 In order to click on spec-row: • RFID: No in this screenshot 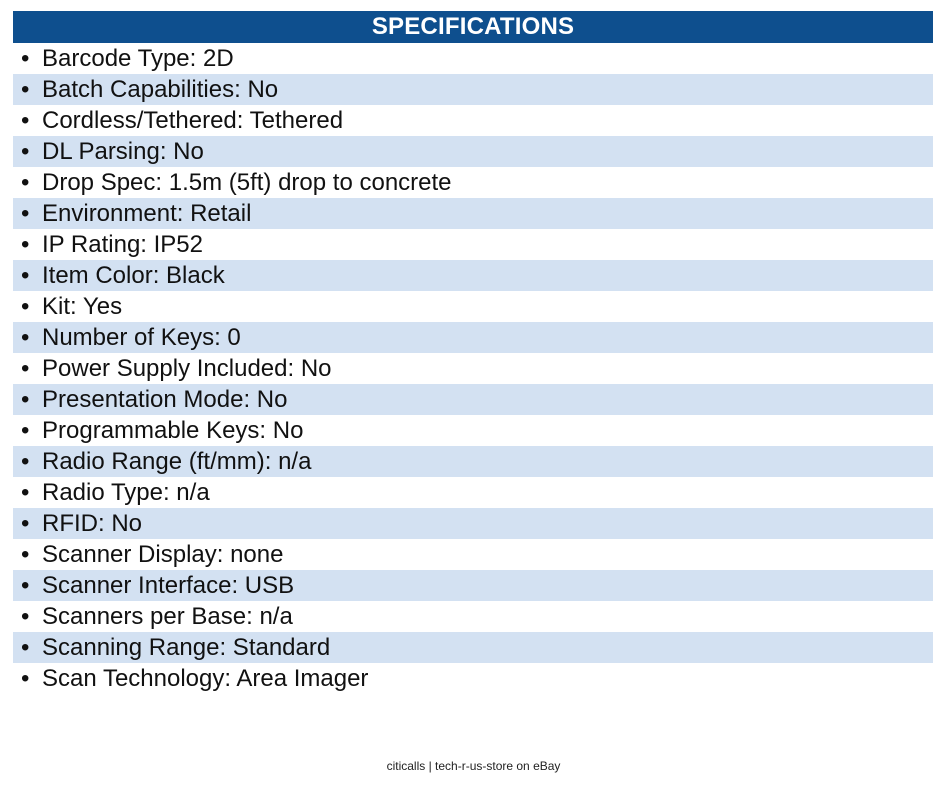, I will do `click(473, 523)`.